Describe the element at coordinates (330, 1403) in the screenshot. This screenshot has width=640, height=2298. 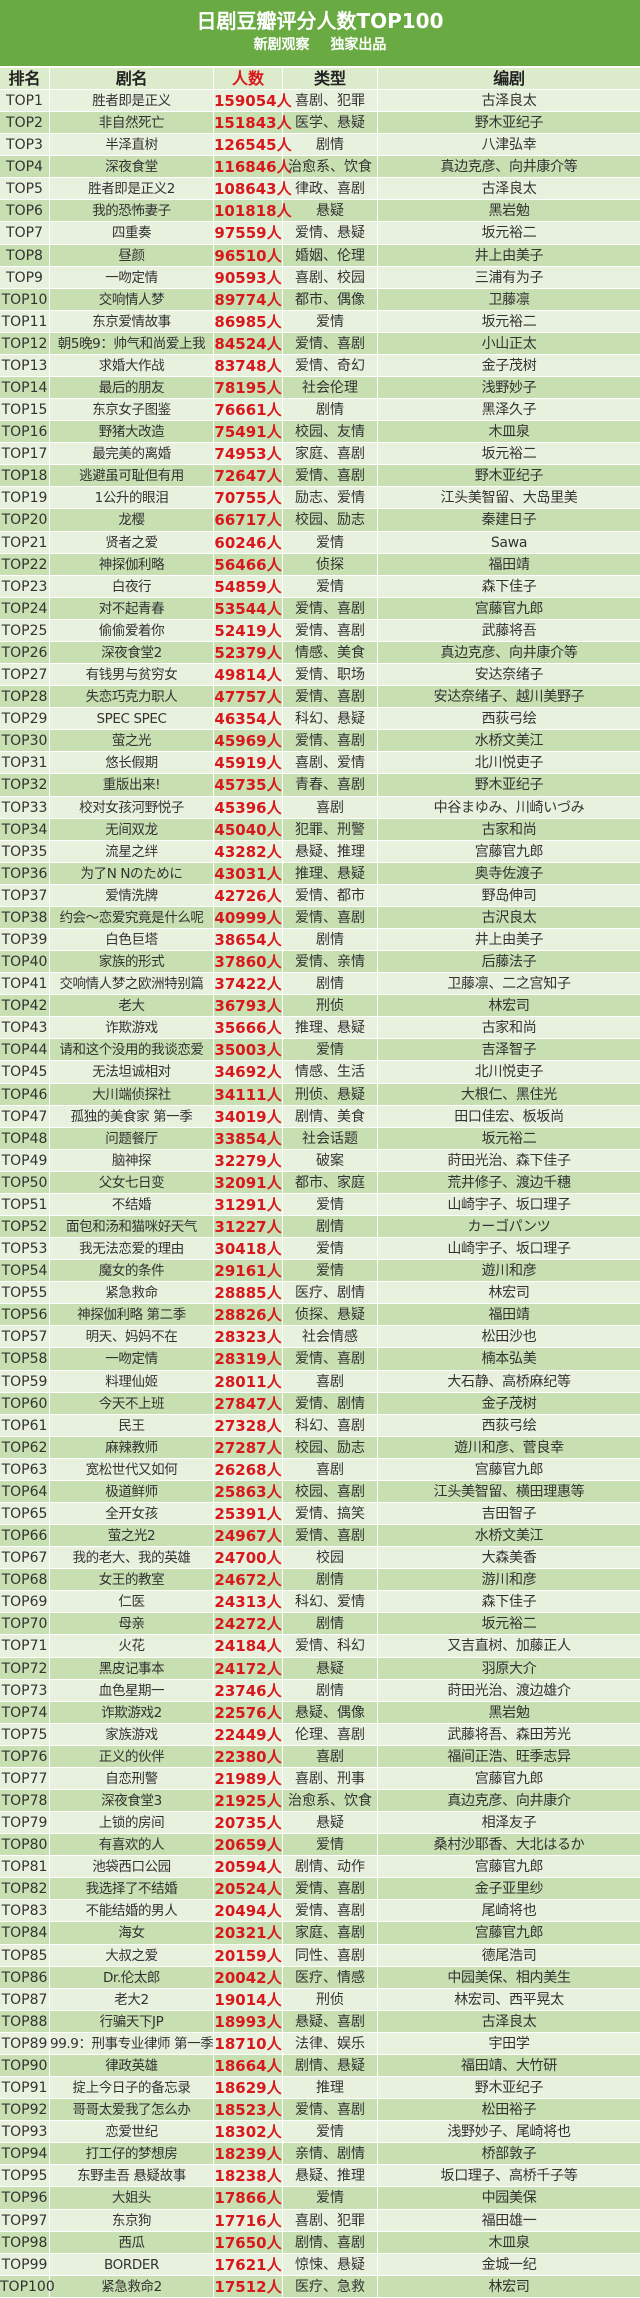
I see `genre-cell: 爱情、剧情` at that location.